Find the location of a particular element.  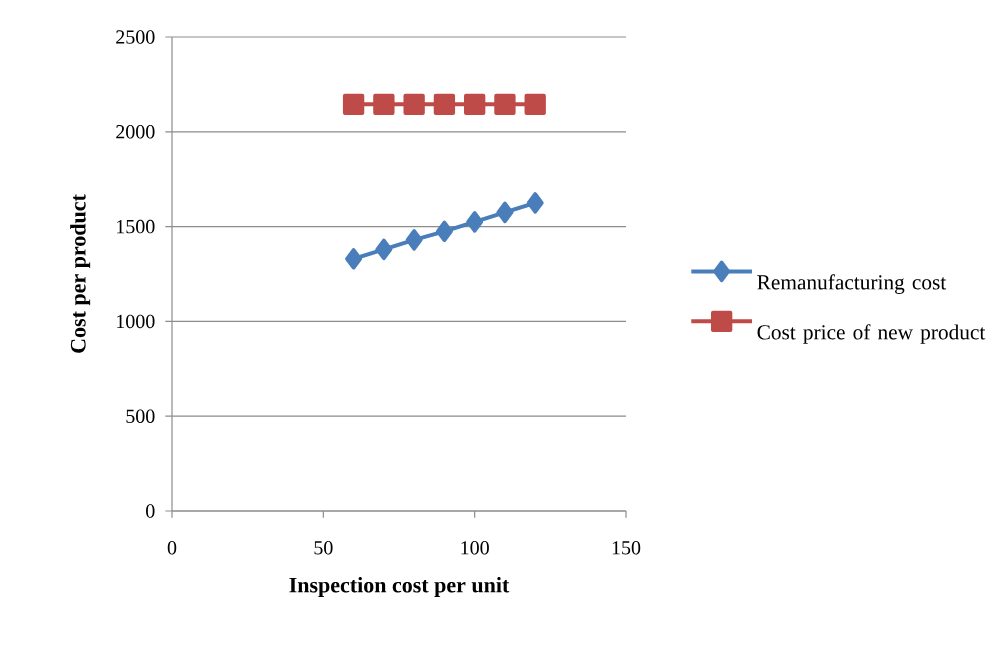

legend-label: Remanufacturing cost is located at coordinates (852, 284).